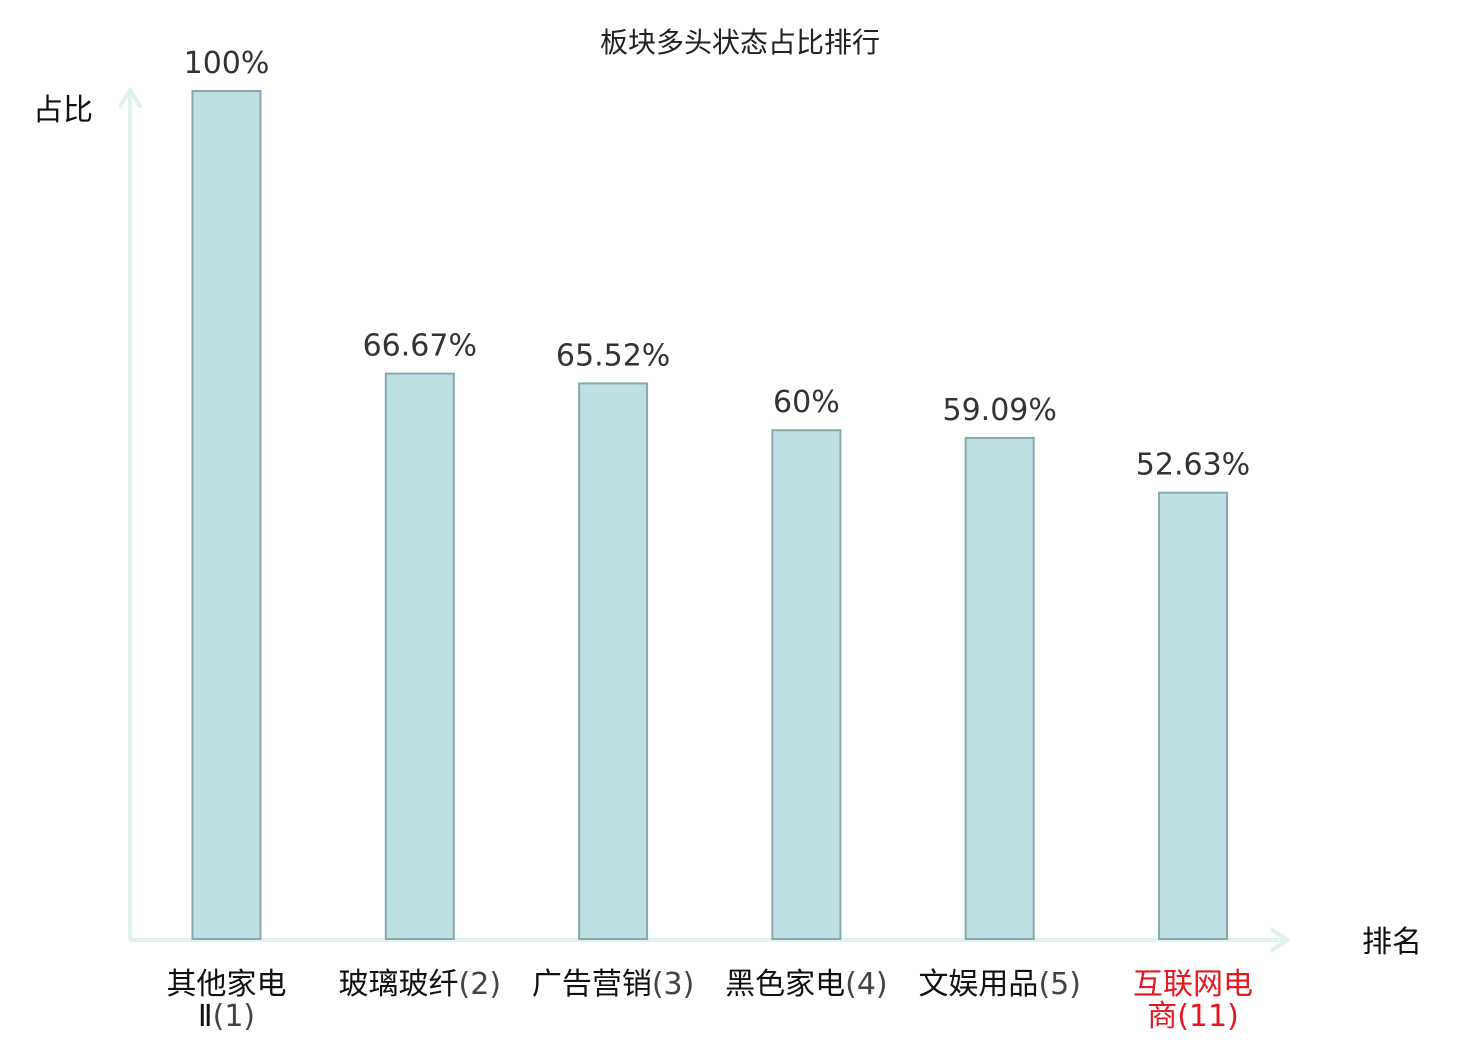 Image resolution: width=1480 pixels, height=1040 pixels. Describe the element at coordinates (806, 402) in the screenshot. I see `value-label-4: 60%` at that location.